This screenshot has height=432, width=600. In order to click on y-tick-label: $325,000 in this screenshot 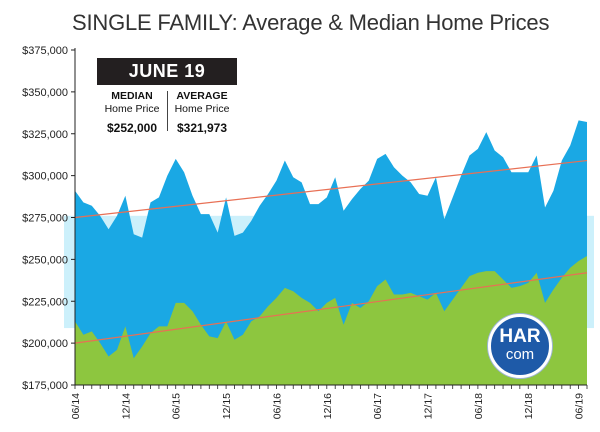, I will do `click(45, 135)`.